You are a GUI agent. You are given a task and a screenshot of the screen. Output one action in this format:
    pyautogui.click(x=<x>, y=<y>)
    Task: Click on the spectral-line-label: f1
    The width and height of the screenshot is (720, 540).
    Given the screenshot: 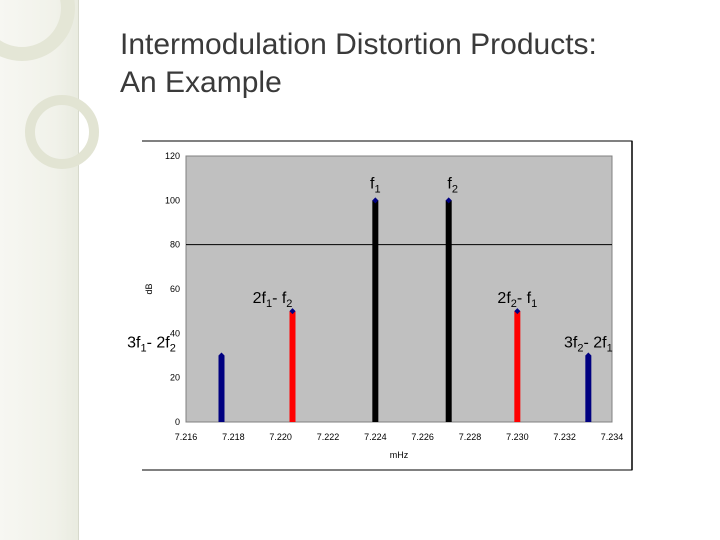 What is the action you would take?
    pyautogui.click(x=375, y=185)
    